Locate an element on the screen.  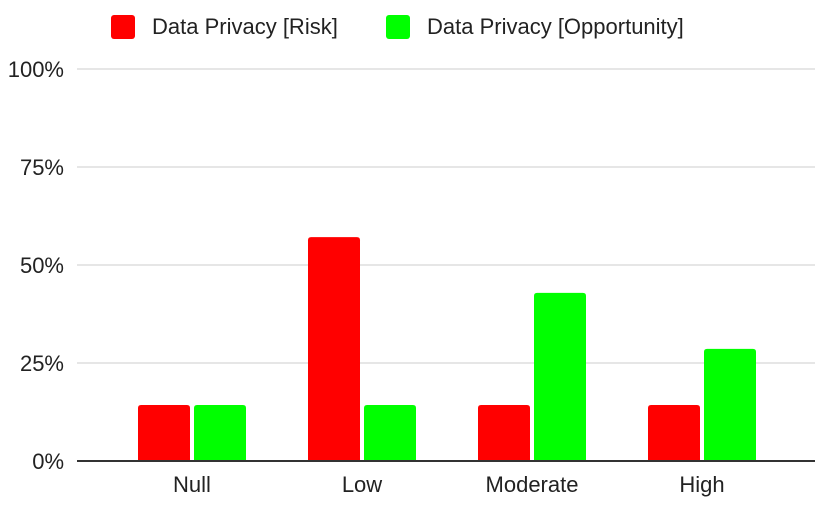
y-tick-label: 75% is located at coordinates (42, 167).